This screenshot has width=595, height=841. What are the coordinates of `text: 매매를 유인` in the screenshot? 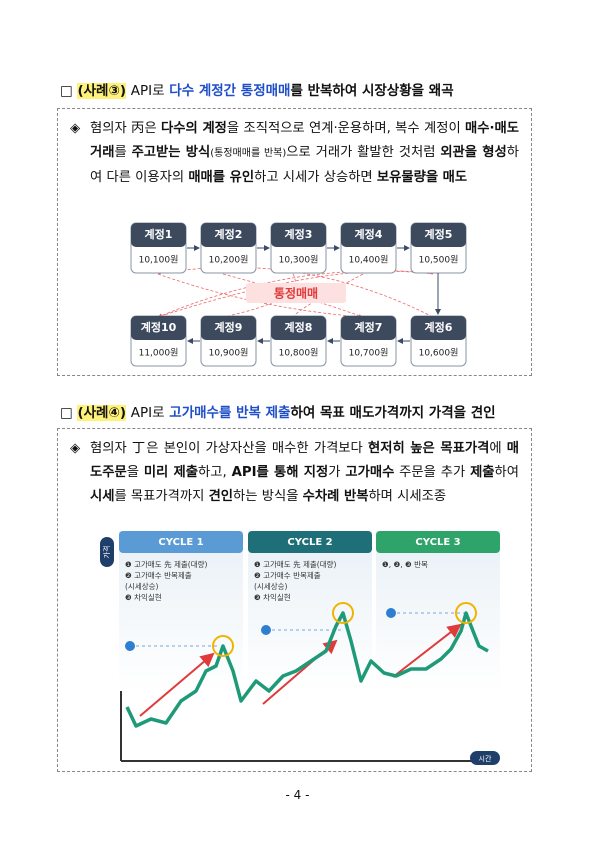 It's located at (221, 177).